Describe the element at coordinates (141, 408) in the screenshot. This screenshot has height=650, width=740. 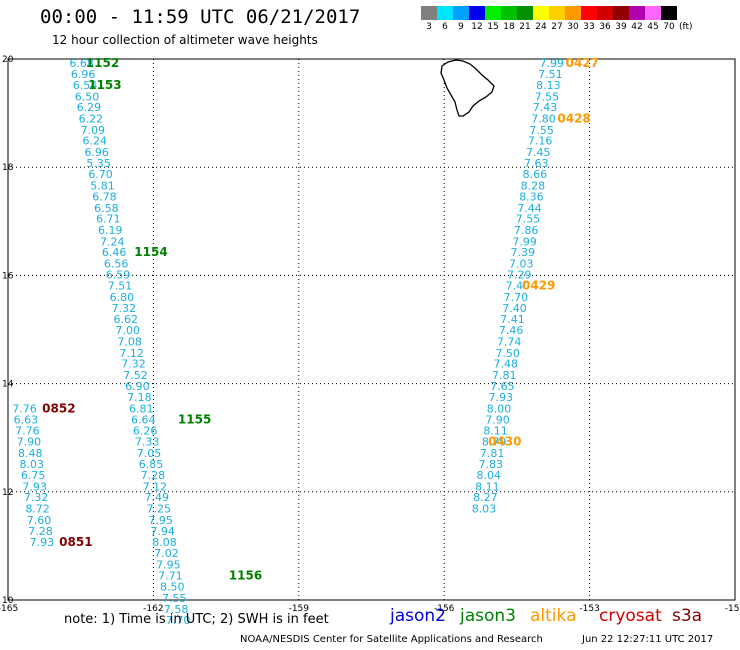
I see `wave-height-value: 6.81` at that location.